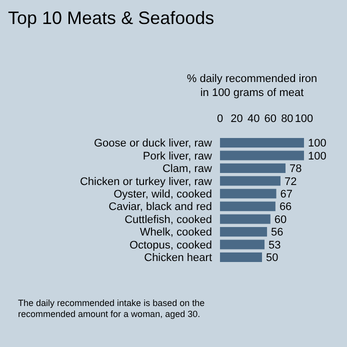 This screenshot has height=347, width=347. What do you see at coordinates (274, 245) in the screenshot?
I see `data-label: 53` at bounding box center [274, 245].